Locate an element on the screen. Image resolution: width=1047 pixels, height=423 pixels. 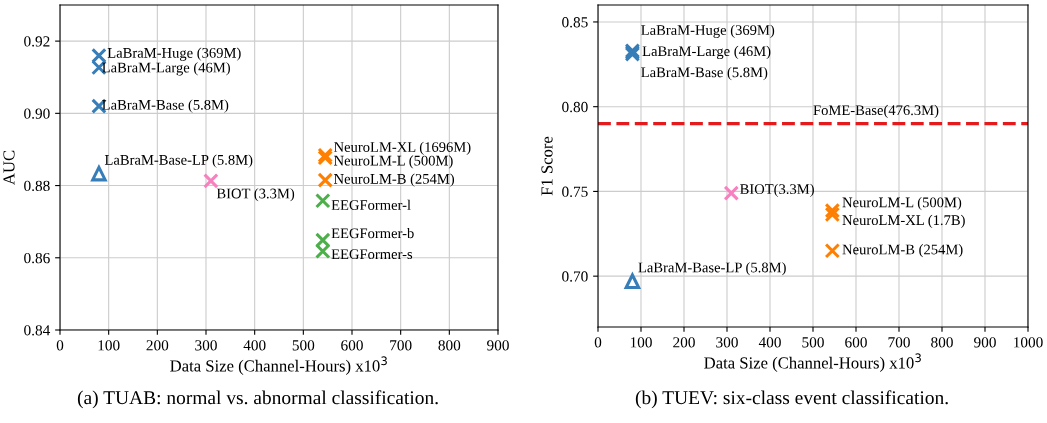
text: (a) TUAB: normal vs. abnormal classification. is located at coordinates (257, 399).